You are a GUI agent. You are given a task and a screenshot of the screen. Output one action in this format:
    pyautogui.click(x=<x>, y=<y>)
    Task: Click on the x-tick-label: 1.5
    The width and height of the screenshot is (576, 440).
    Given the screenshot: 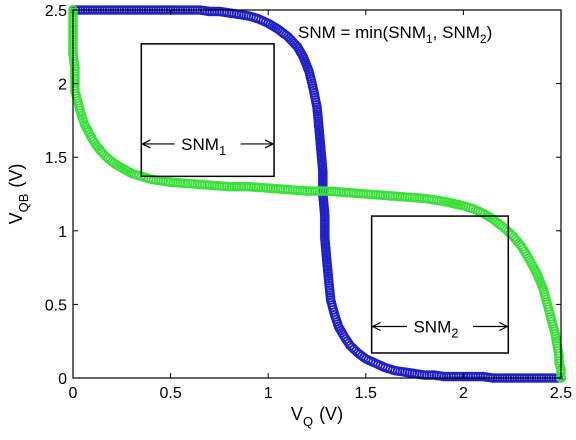 What is the action you would take?
    pyautogui.click(x=366, y=393)
    